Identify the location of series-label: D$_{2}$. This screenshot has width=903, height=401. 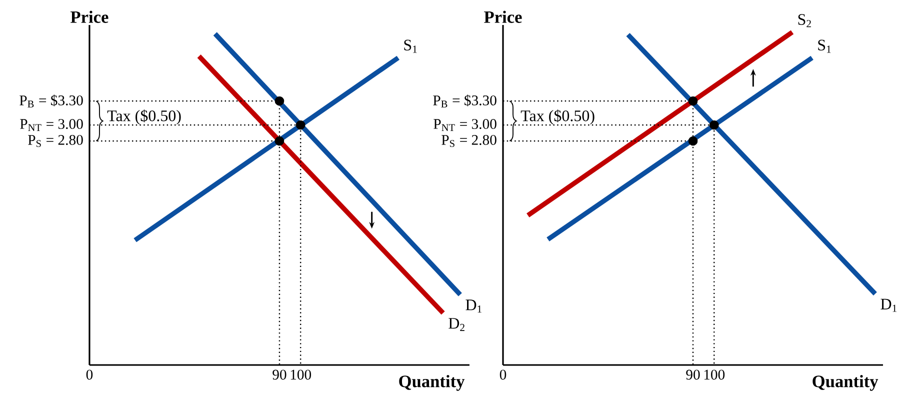
(456, 324).